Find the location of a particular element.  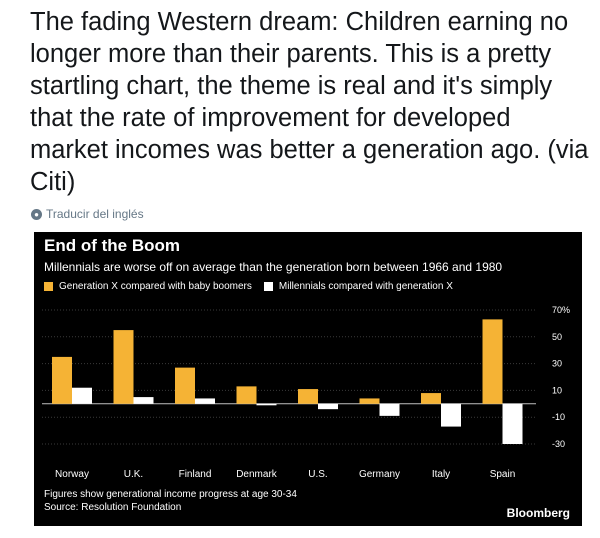

bloomberg-logo: Bloomberg is located at coordinates (538, 513).